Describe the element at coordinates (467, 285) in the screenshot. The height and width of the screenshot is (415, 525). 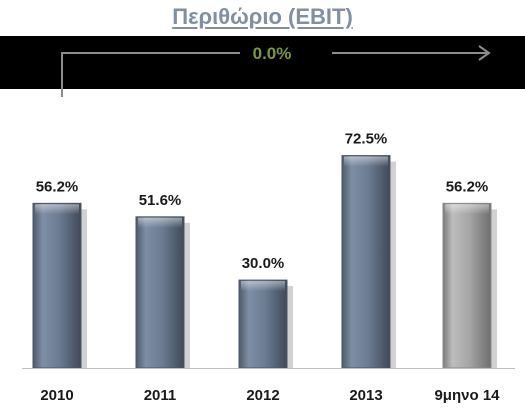
I see `bar-9μηνο-14` at that location.